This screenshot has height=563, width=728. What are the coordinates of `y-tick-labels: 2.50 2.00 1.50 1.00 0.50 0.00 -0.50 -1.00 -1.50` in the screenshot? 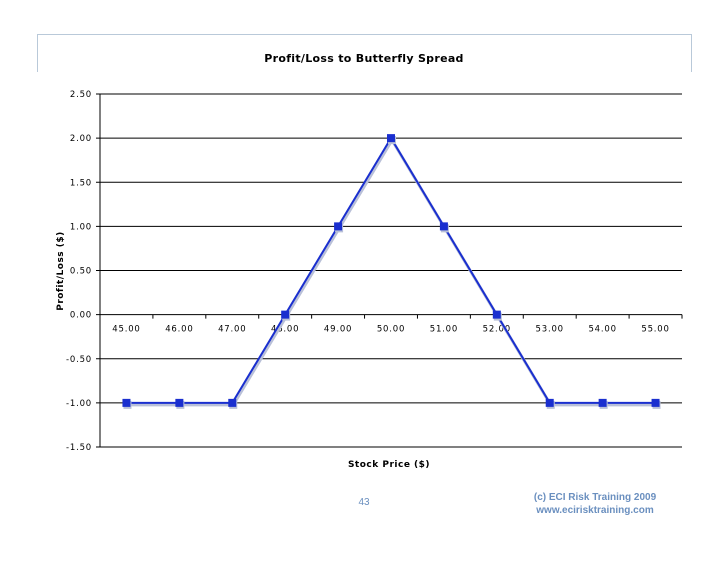 It's located at (79, 271).